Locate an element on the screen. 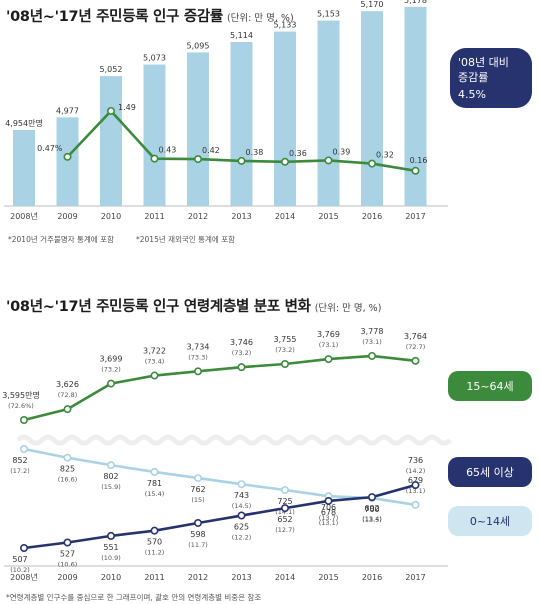 The height and width of the screenshot is (604, 539). chart1-note-2010: *2010년 거주불명자 통계에 포함 is located at coordinates (61, 239).